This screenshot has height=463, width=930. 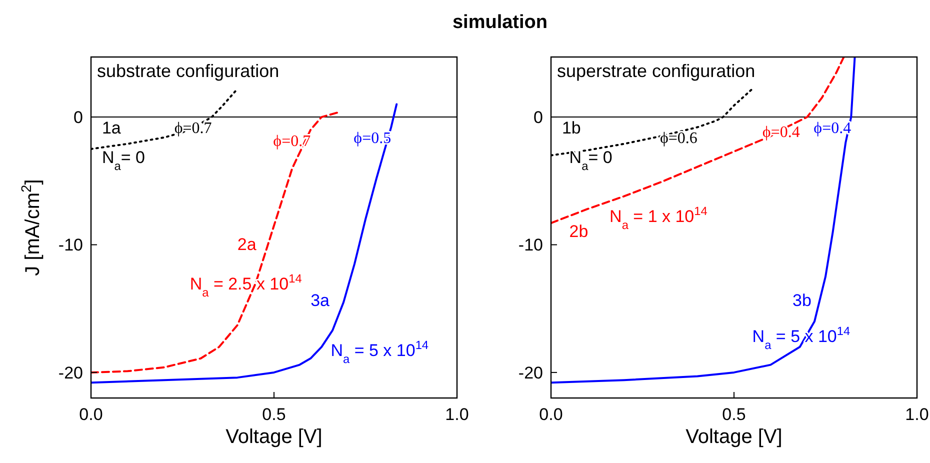 I want to click on chart-subtitle: superstrate configuration, so click(x=656, y=71).